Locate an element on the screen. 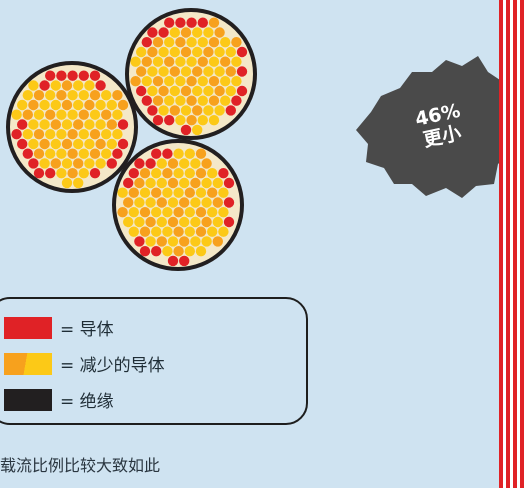 This screenshot has width=527, height=488. caption: 载流比例比较大致如此 is located at coordinates (80, 465).